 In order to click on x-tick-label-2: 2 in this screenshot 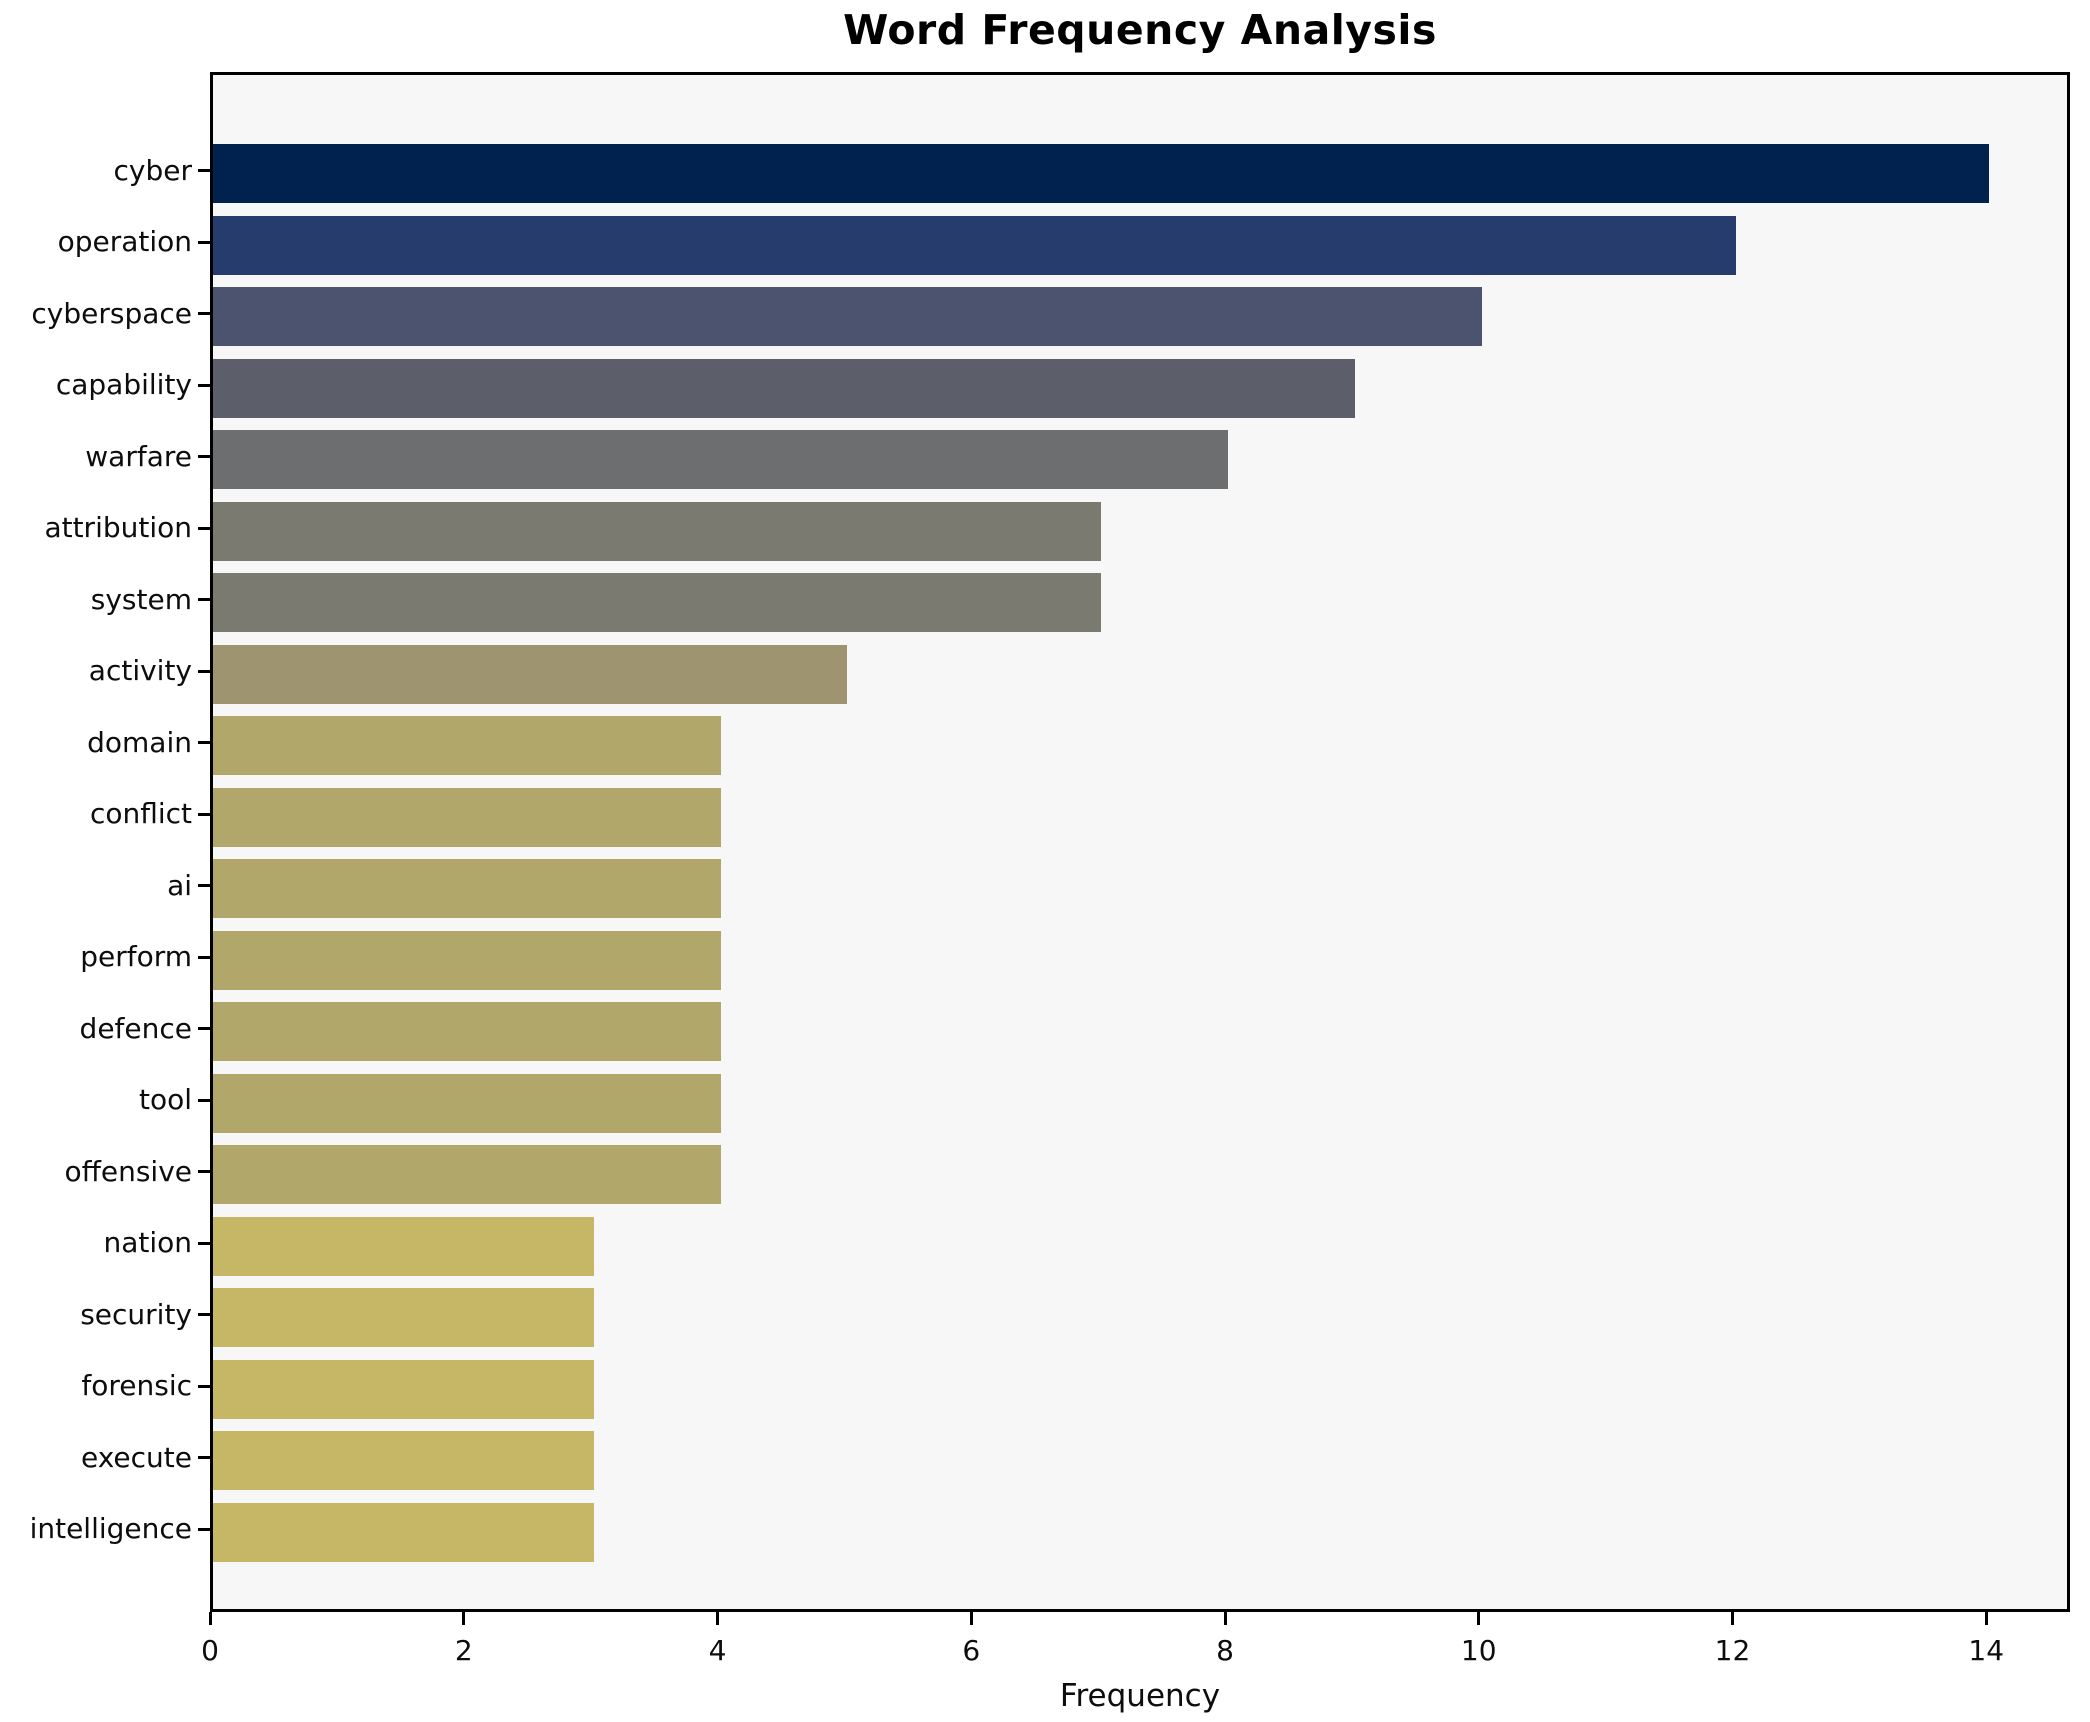, I will do `click(463, 1650)`.